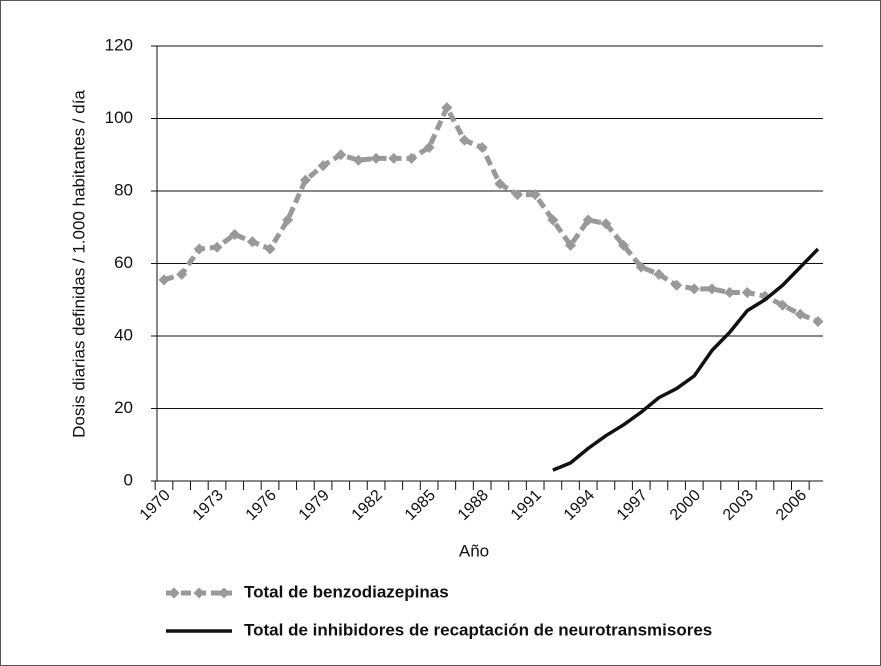  Describe the element at coordinates (526, 505) in the screenshot. I see `x-tick-label: 1991` at that location.